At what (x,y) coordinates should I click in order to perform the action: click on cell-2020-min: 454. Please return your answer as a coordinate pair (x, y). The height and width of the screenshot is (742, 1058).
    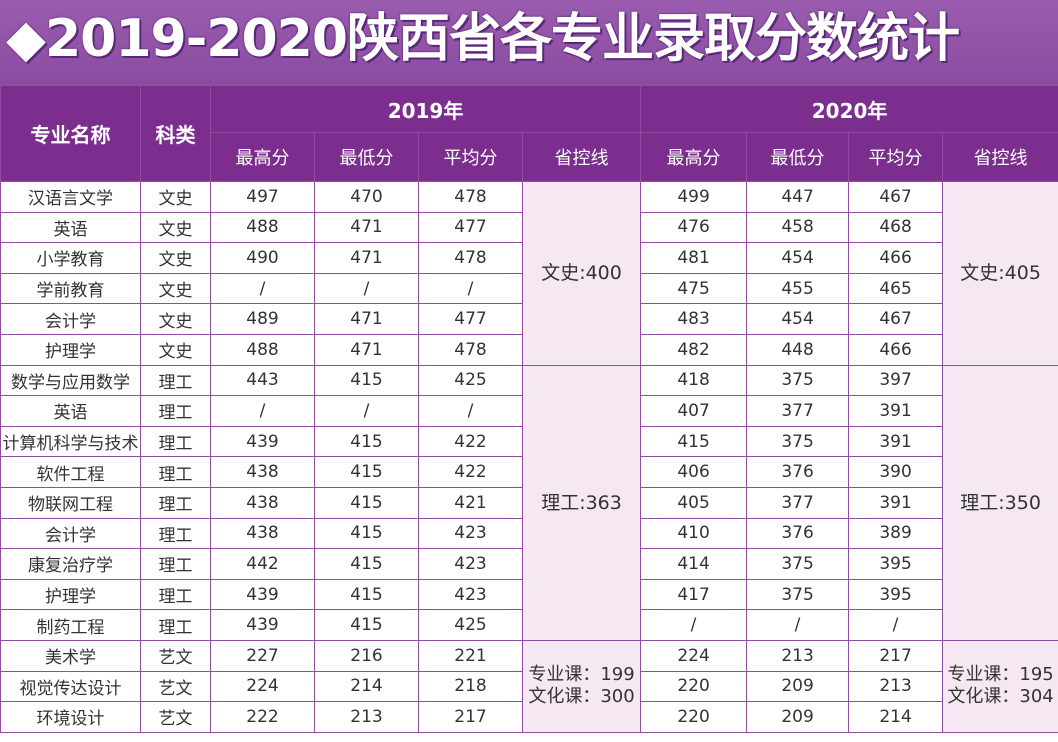
    Looking at the image, I should click on (798, 258).